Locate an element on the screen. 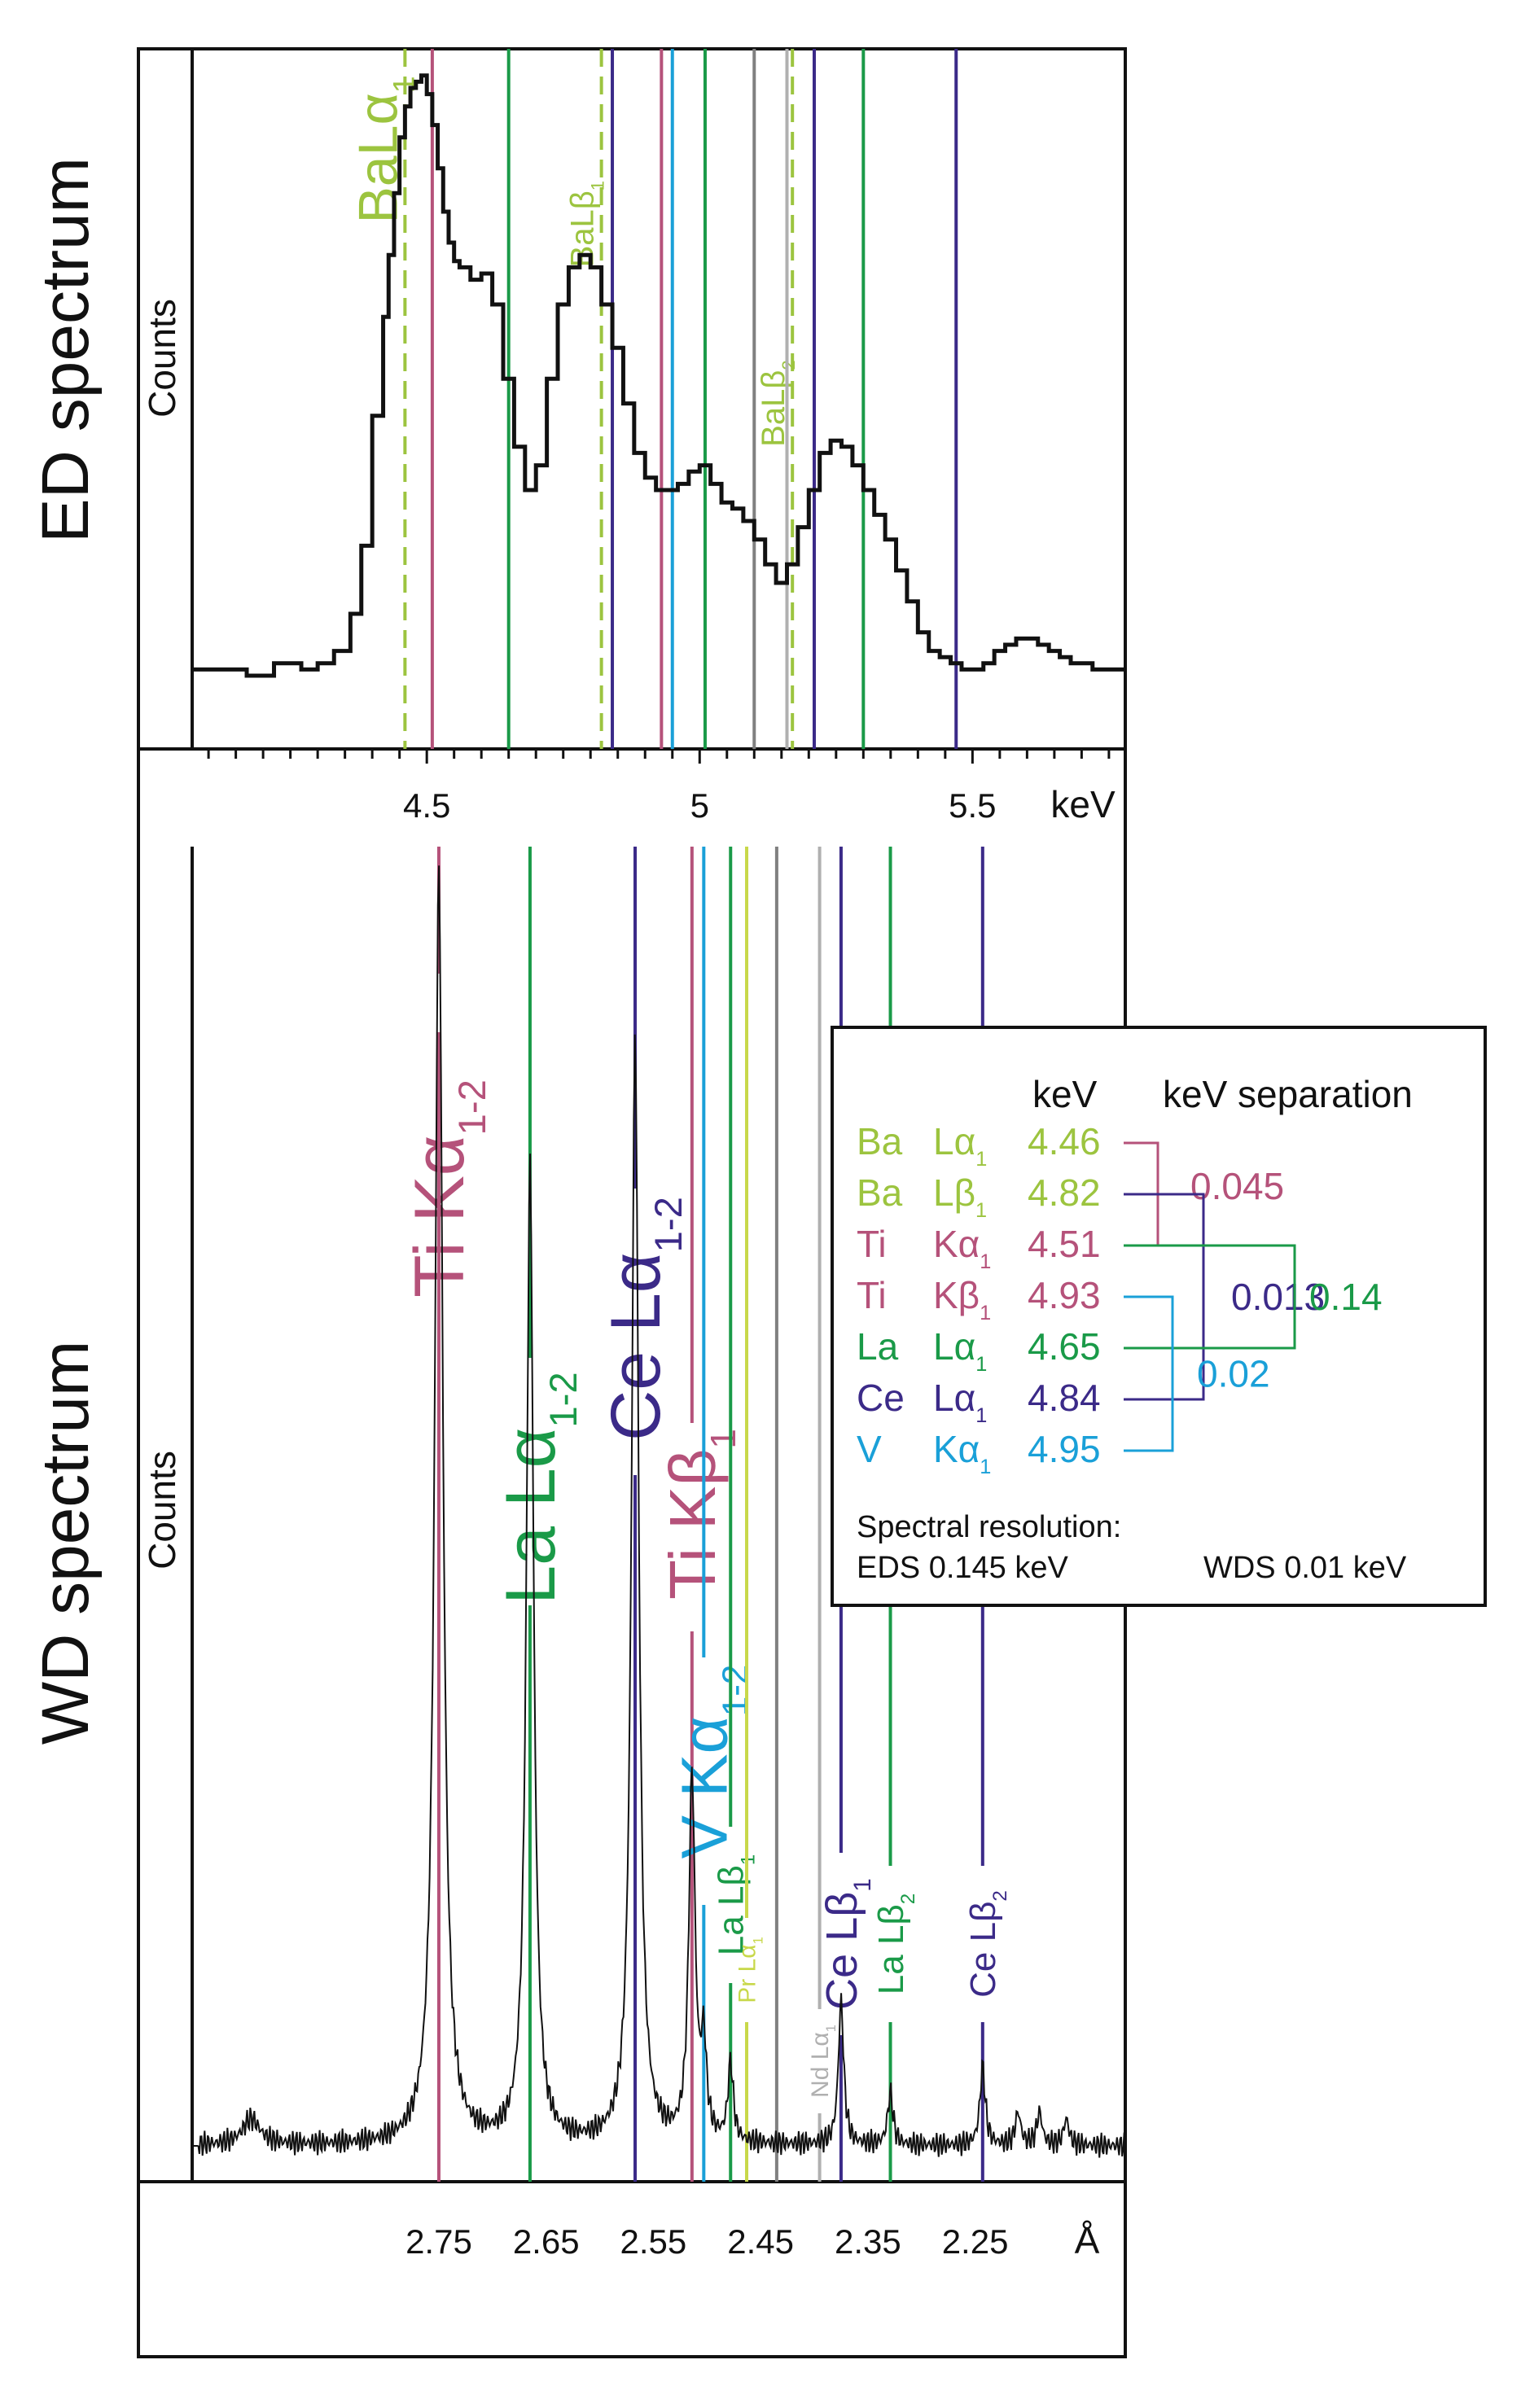  legend-resolution-title: Spectral resolution: is located at coordinates (989, 1527).